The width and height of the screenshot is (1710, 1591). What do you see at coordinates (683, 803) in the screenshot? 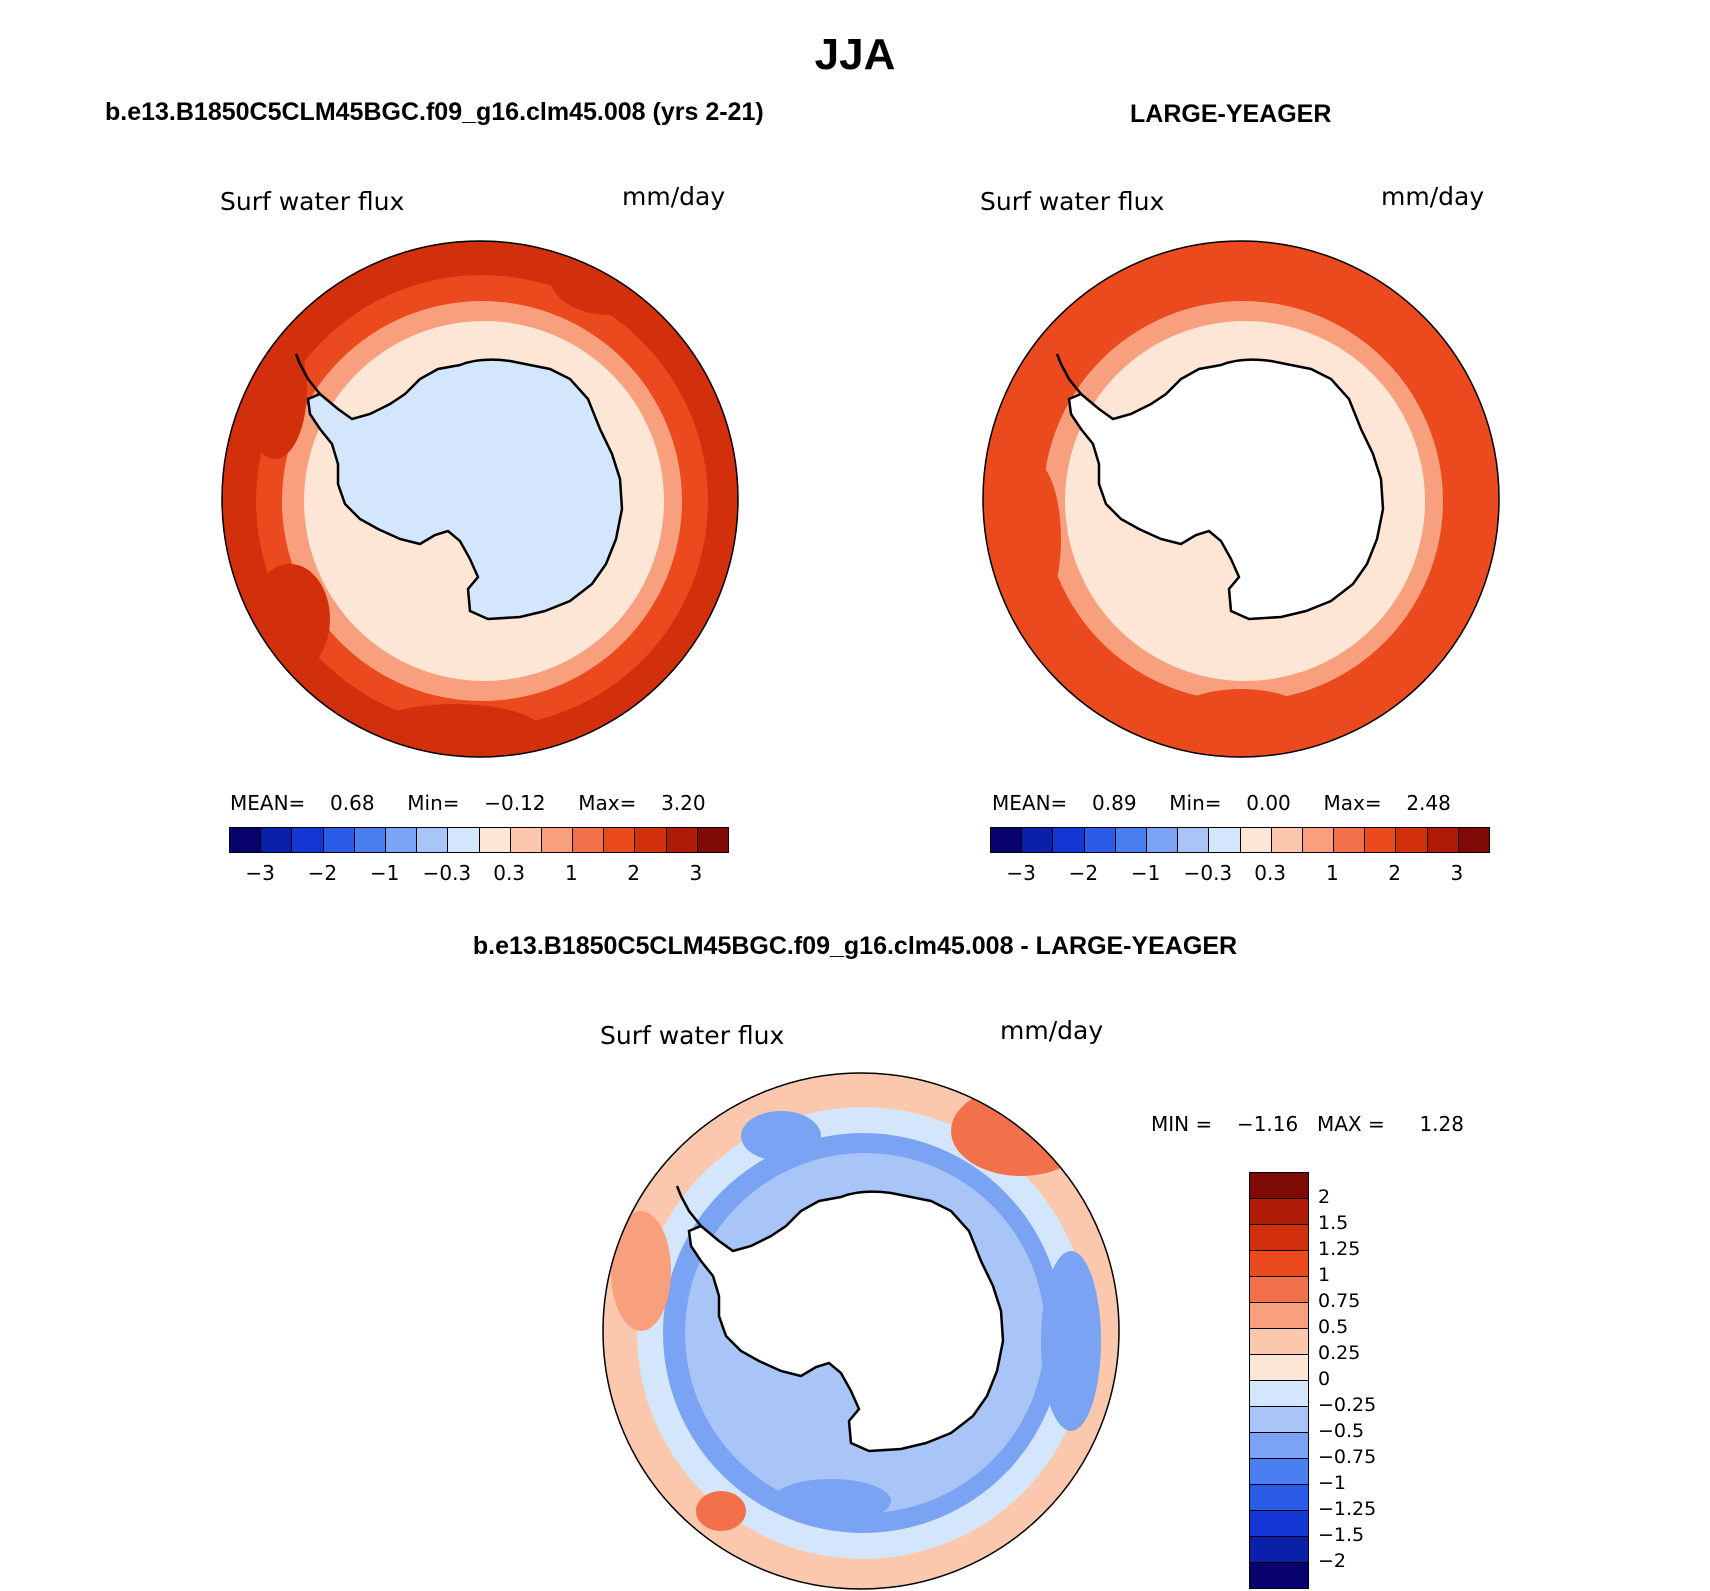
I see `max-value: 3.20` at bounding box center [683, 803].